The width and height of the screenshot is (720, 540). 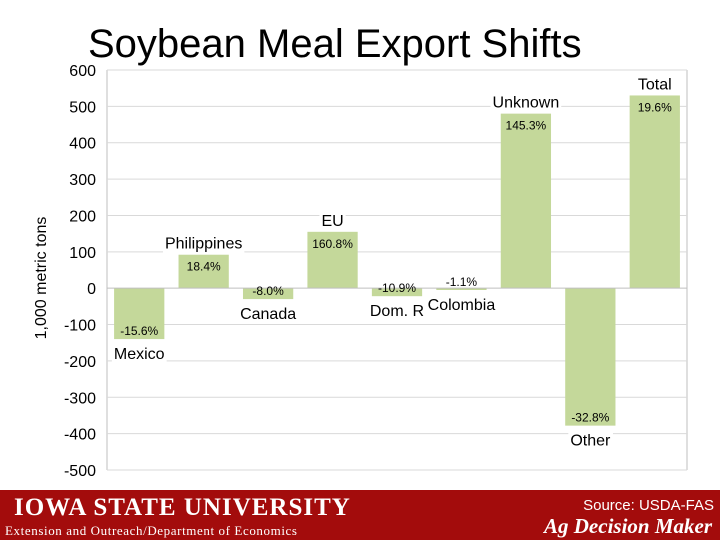 What do you see at coordinates (268, 291) in the screenshot?
I see `data-label: -8.0%` at bounding box center [268, 291].